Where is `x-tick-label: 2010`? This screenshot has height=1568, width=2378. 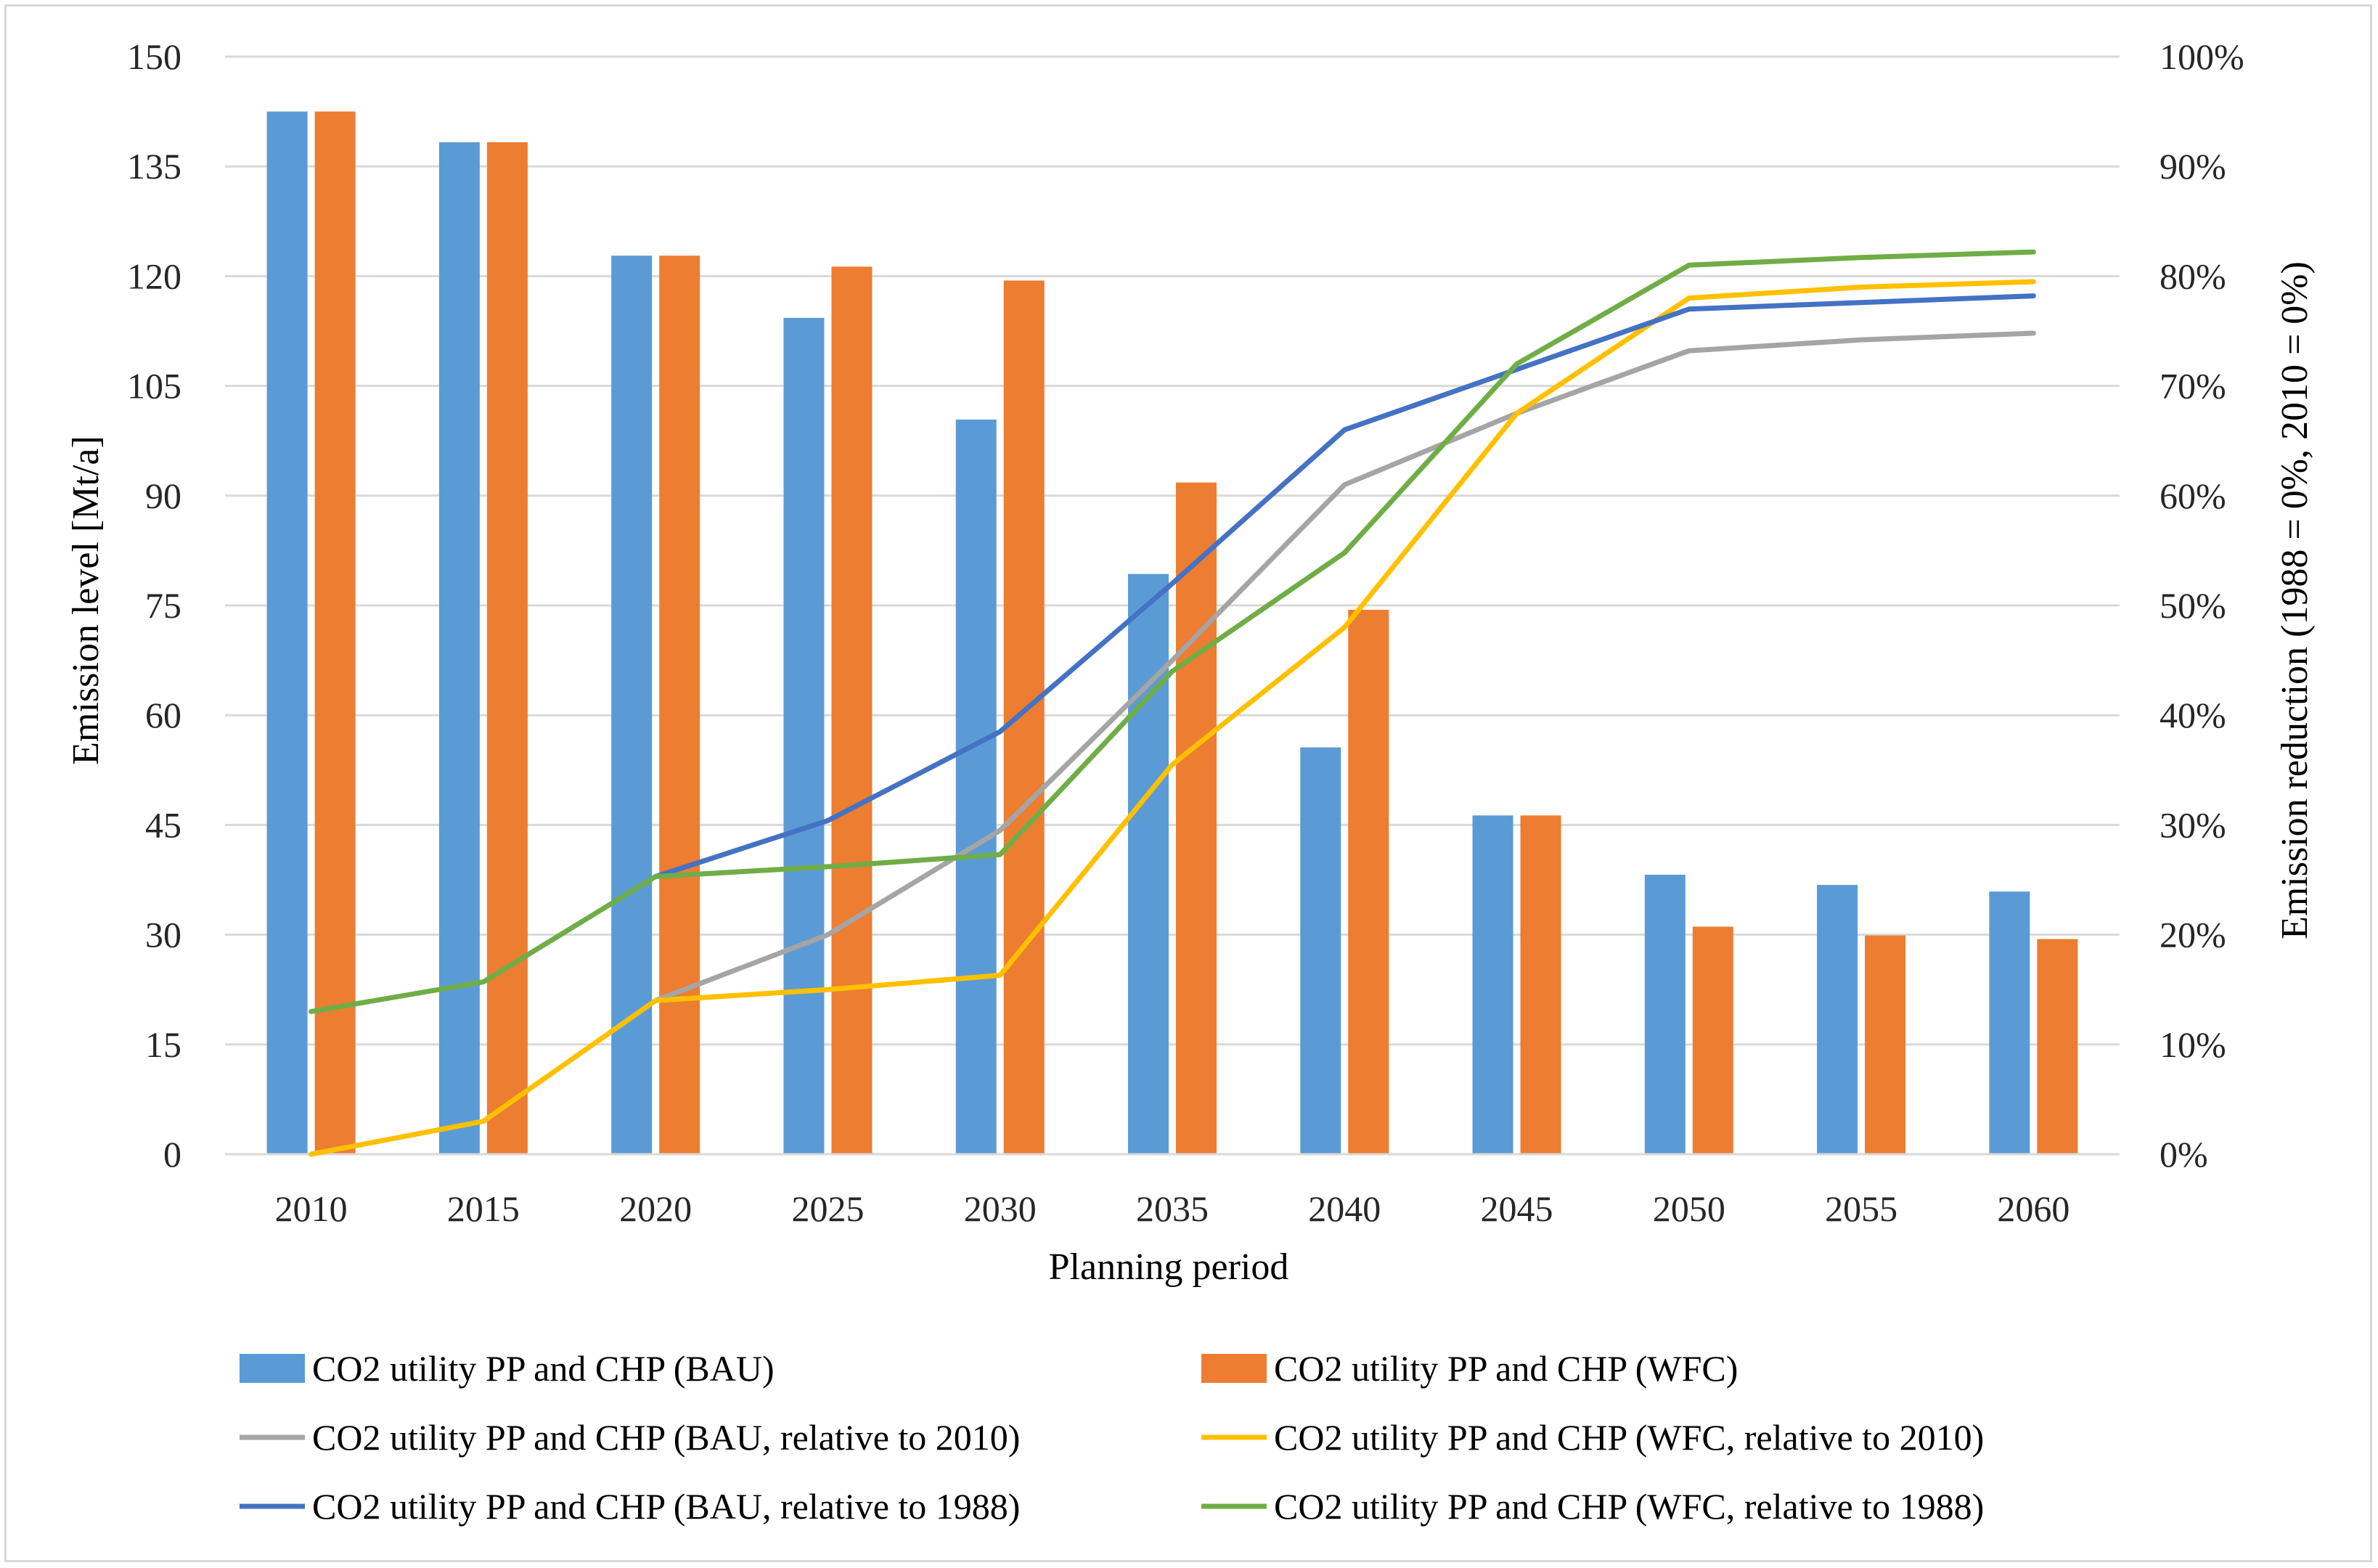
x-tick-label: 2010 is located at coordinates (311, 1208).